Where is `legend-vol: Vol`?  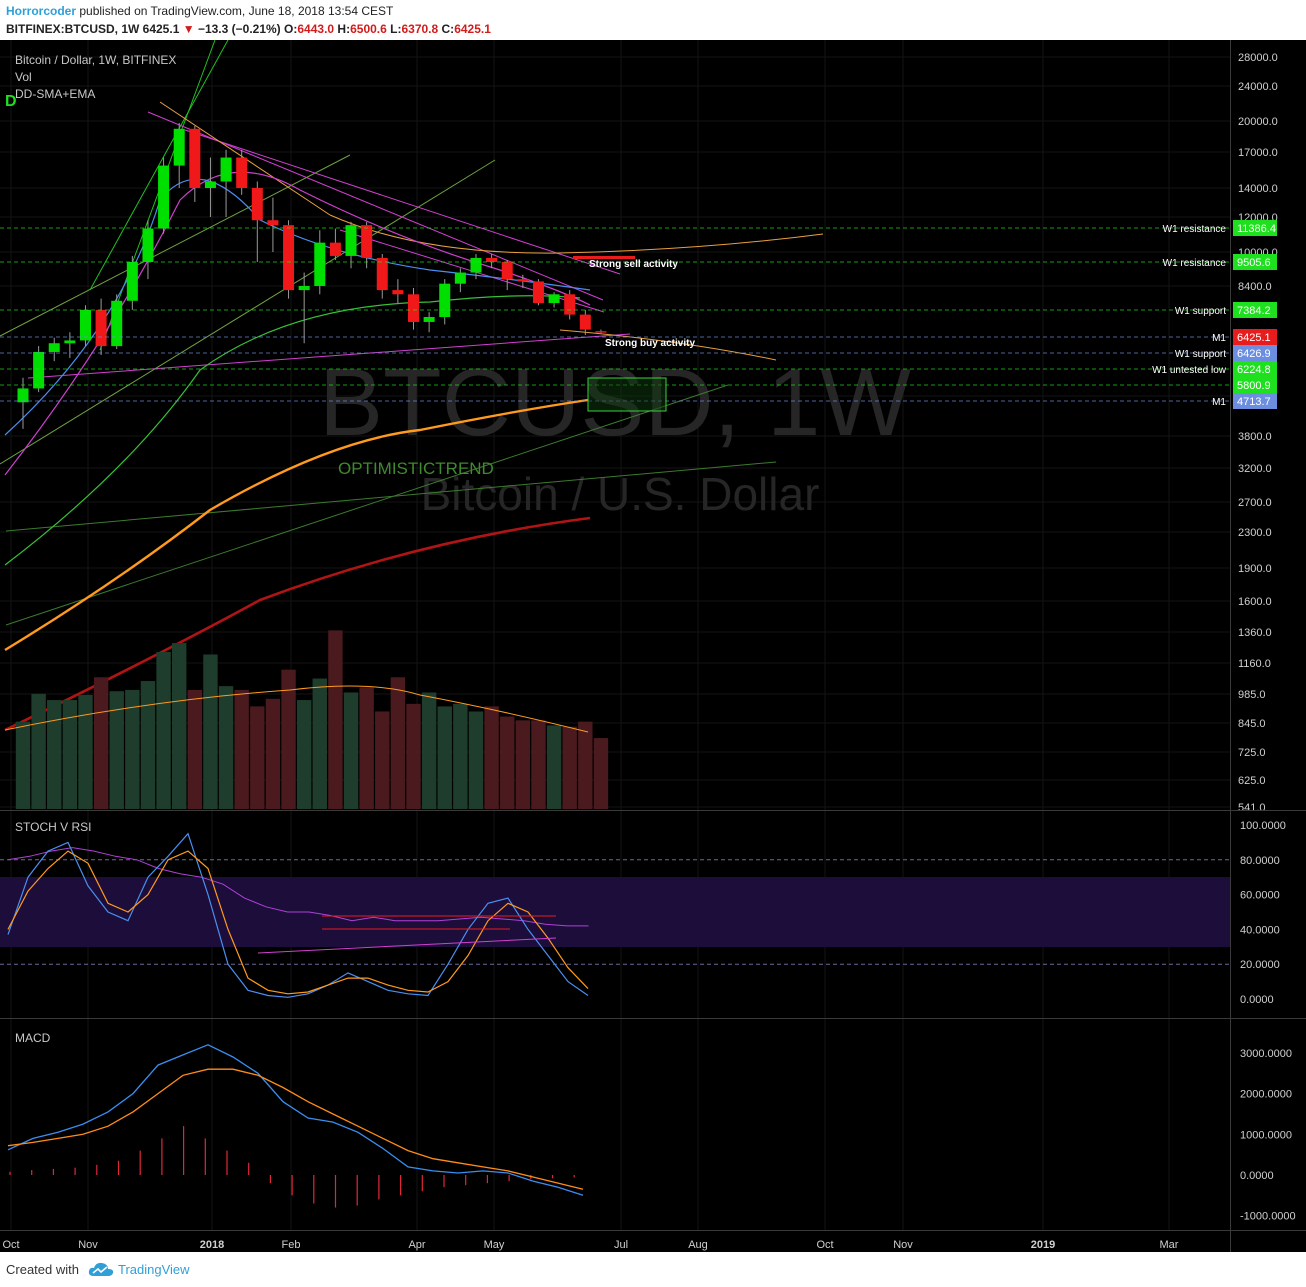
legend-vol: Vol is located at coordinates (23, 77).